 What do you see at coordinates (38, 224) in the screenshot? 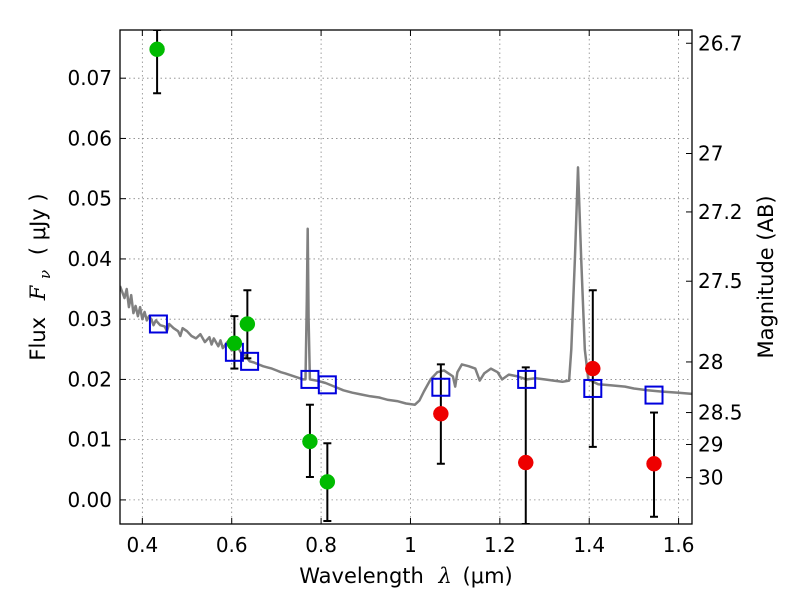
I see `y-axis-label-unit: ( μJy )` at bounding box center [38, 224].